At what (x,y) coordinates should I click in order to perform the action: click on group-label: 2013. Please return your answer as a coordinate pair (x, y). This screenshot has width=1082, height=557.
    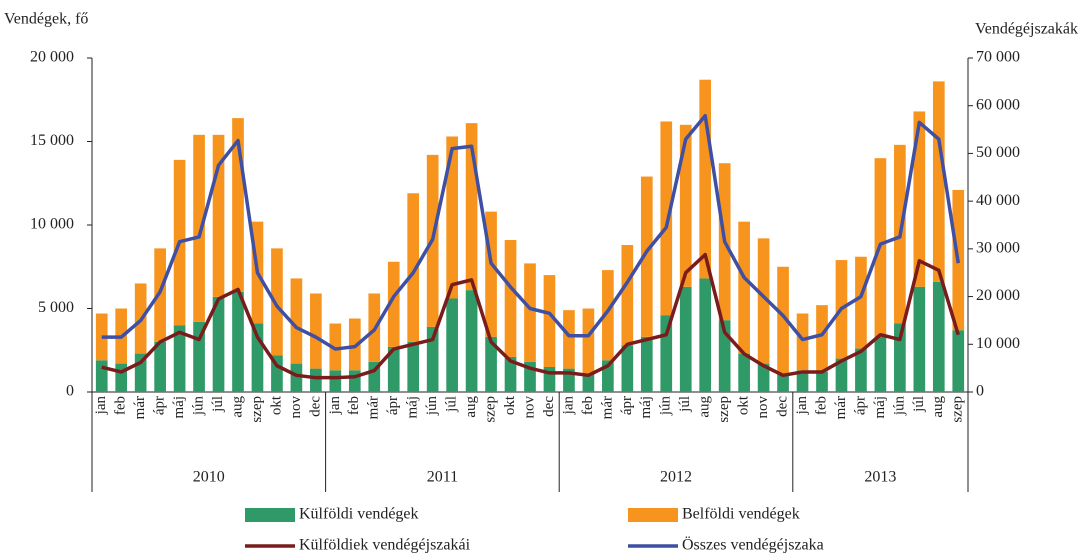
    Looking at the image, I should click on (880, 477).